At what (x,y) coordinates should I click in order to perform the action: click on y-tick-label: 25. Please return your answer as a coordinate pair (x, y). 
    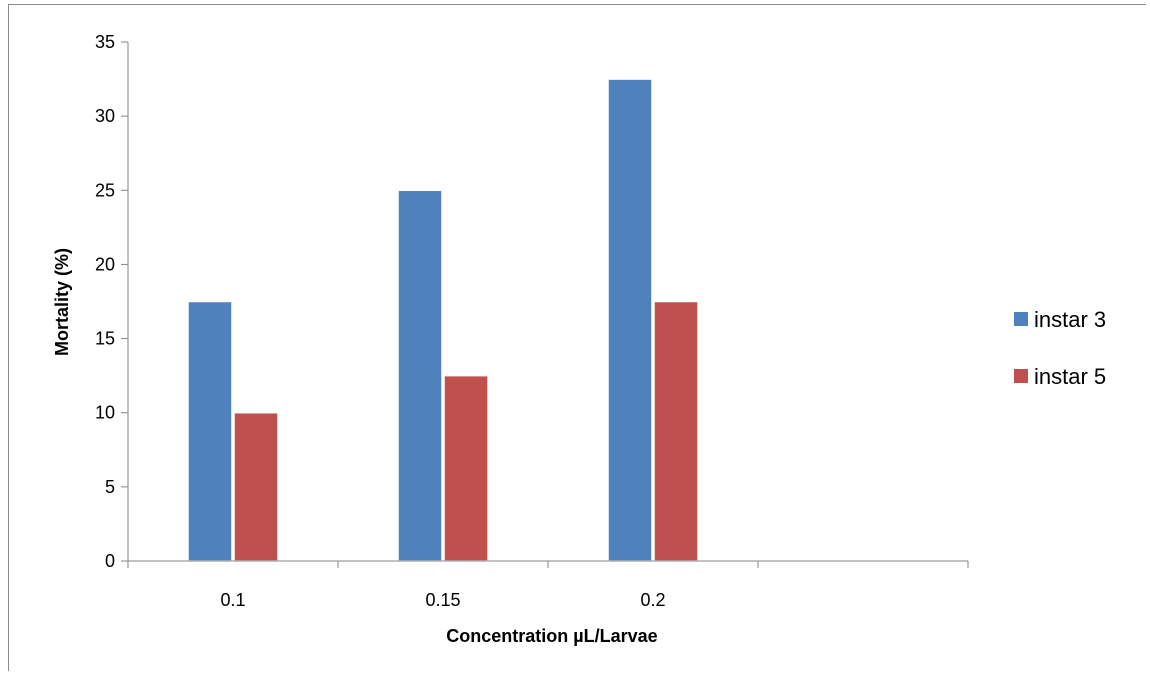
    Looking at the image, I should click on (105, 190).